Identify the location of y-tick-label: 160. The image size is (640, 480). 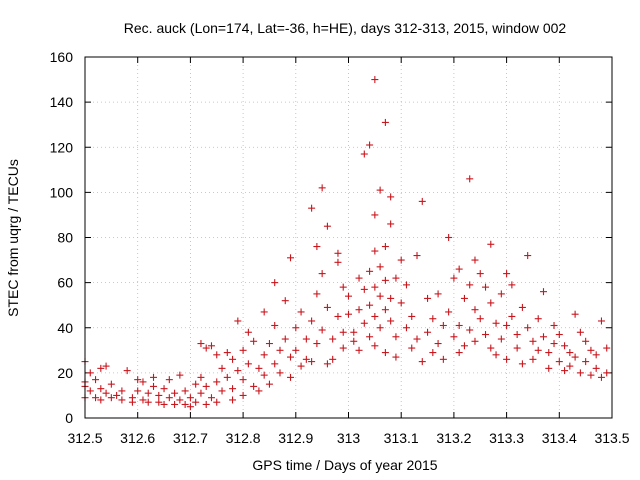
(62, 57).